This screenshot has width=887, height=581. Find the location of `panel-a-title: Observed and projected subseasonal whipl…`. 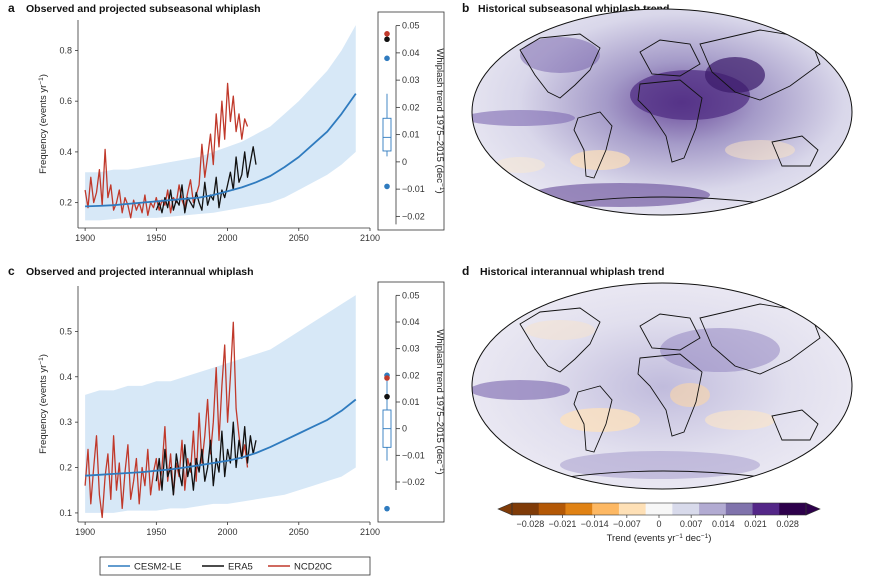

panel-a-title: Observed and projected subseasonal whipl… is located at coordinates (143, 9).